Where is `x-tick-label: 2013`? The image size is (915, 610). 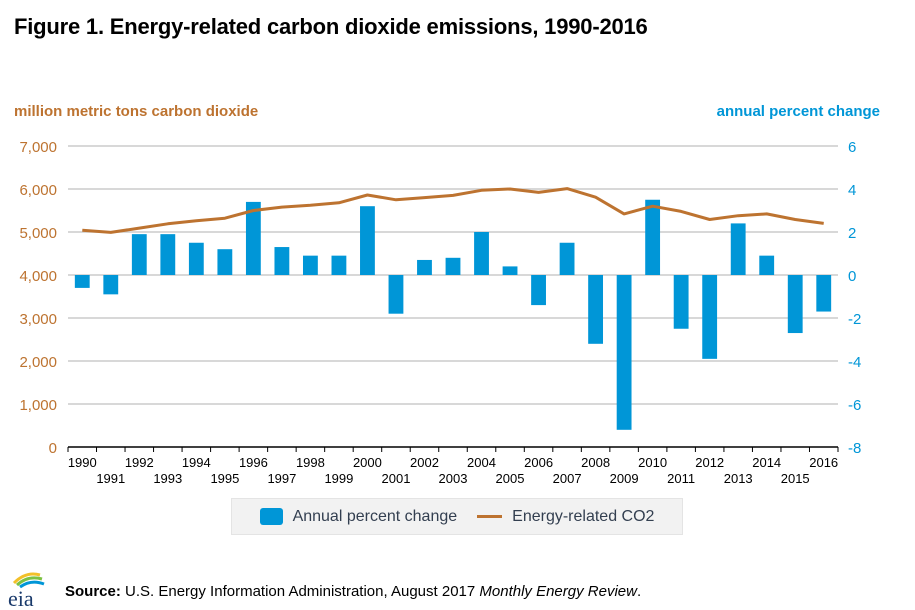 x-tick-label: 2013 is located at coordinates (738, 478).